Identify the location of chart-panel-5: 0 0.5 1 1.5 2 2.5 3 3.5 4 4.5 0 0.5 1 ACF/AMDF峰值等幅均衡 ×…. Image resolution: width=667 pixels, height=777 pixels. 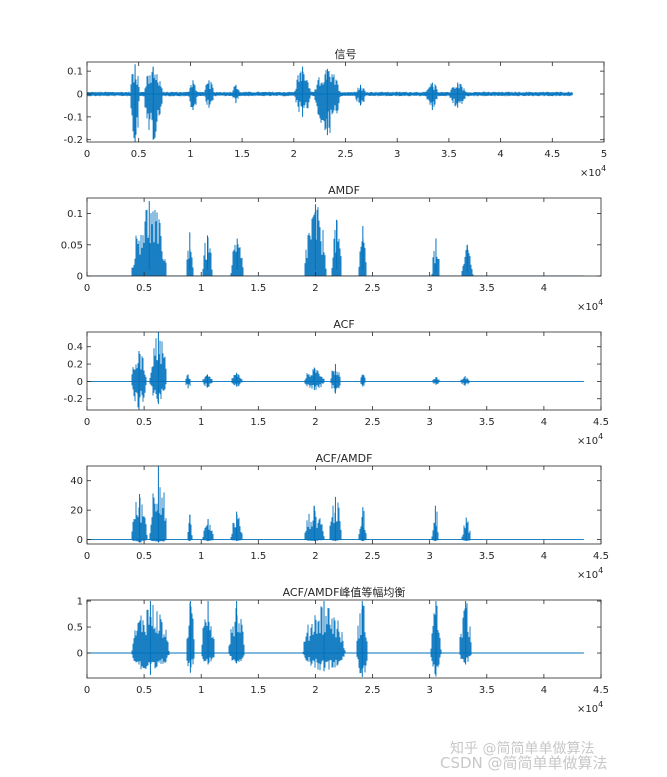
(338, 650).